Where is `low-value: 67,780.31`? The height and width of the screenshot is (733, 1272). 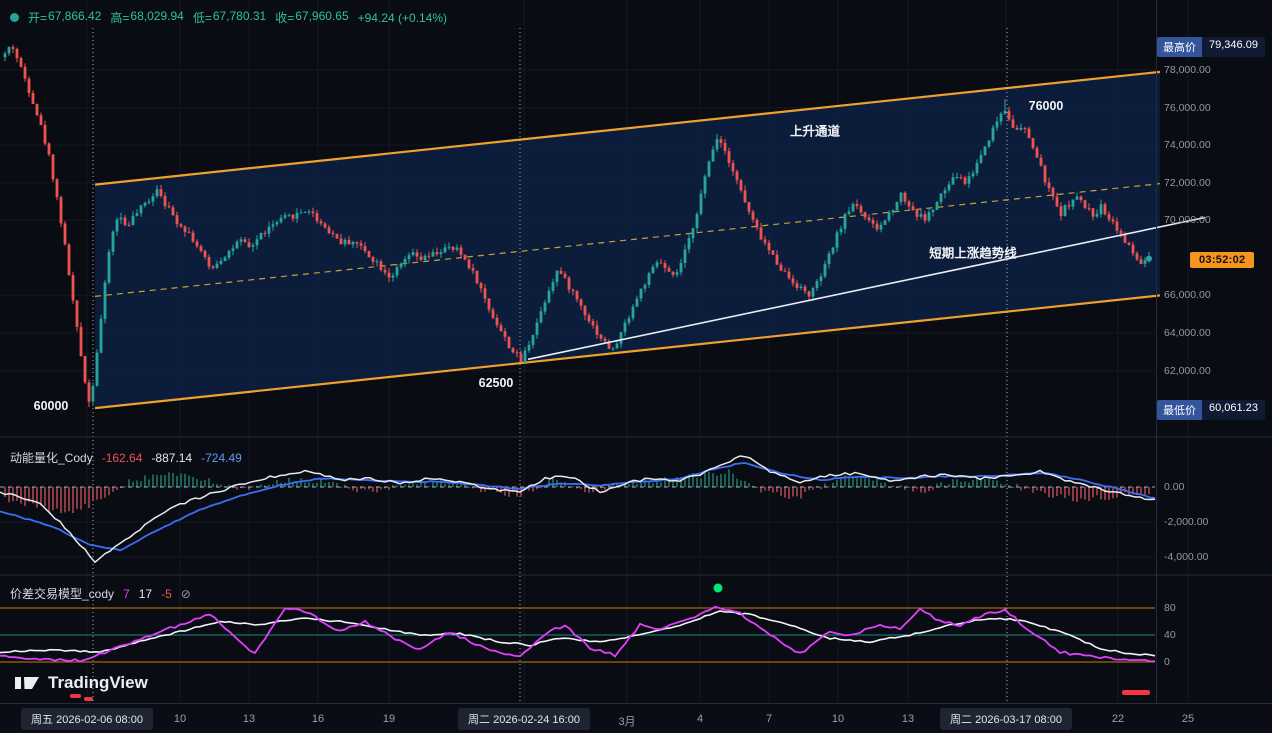 low-value: 67,780.31 is located at coordinates (239, 16).